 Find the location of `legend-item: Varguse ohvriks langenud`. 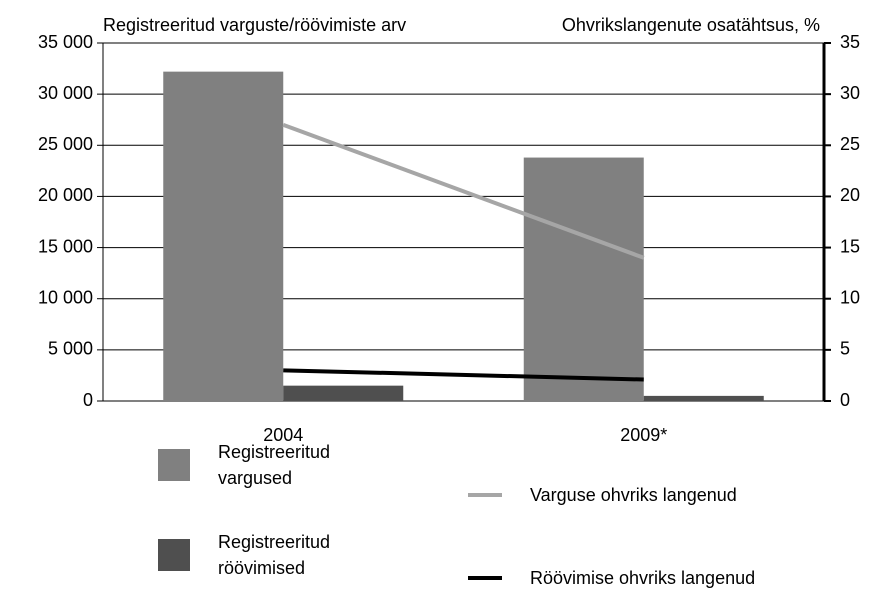

legend-item: Varguse ohvriks langenud is located at coordinates (602, 495).